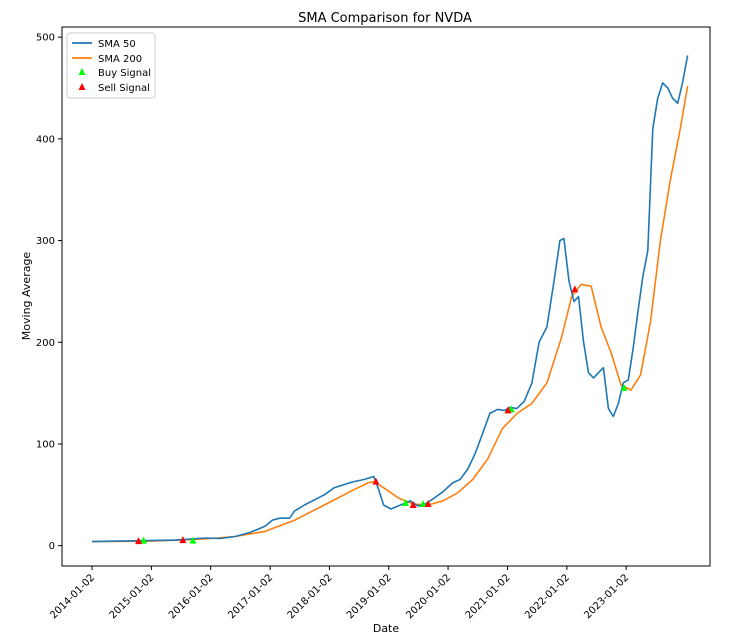 The image size is (739, 643). Describe the element at coordinates (117, 44) in the screenshot. I see `legend-label-sma50: SMA 50` at that location.